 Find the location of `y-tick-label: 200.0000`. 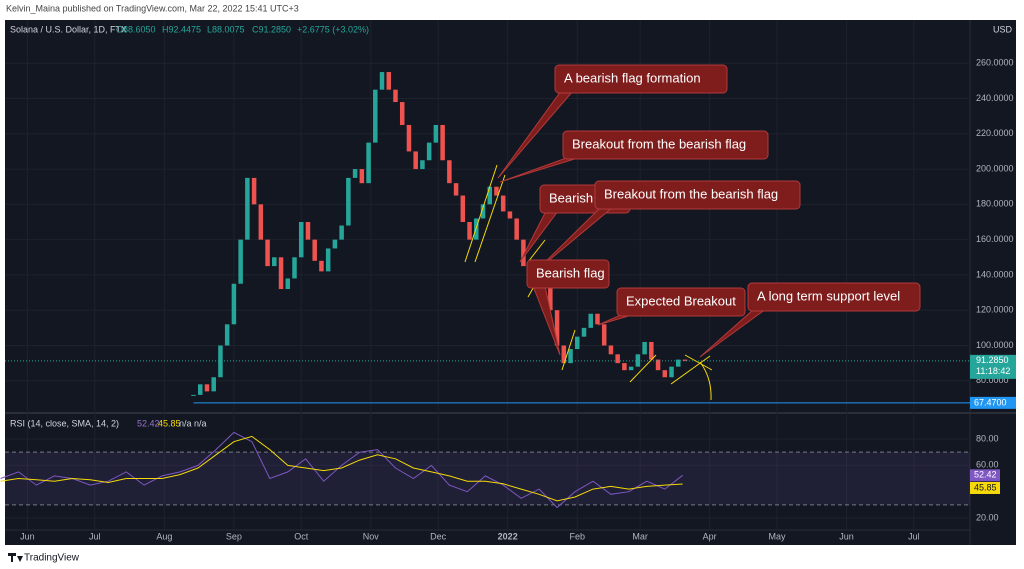

y-tick-label: 200.0000 is located at coordinates (995, 168).